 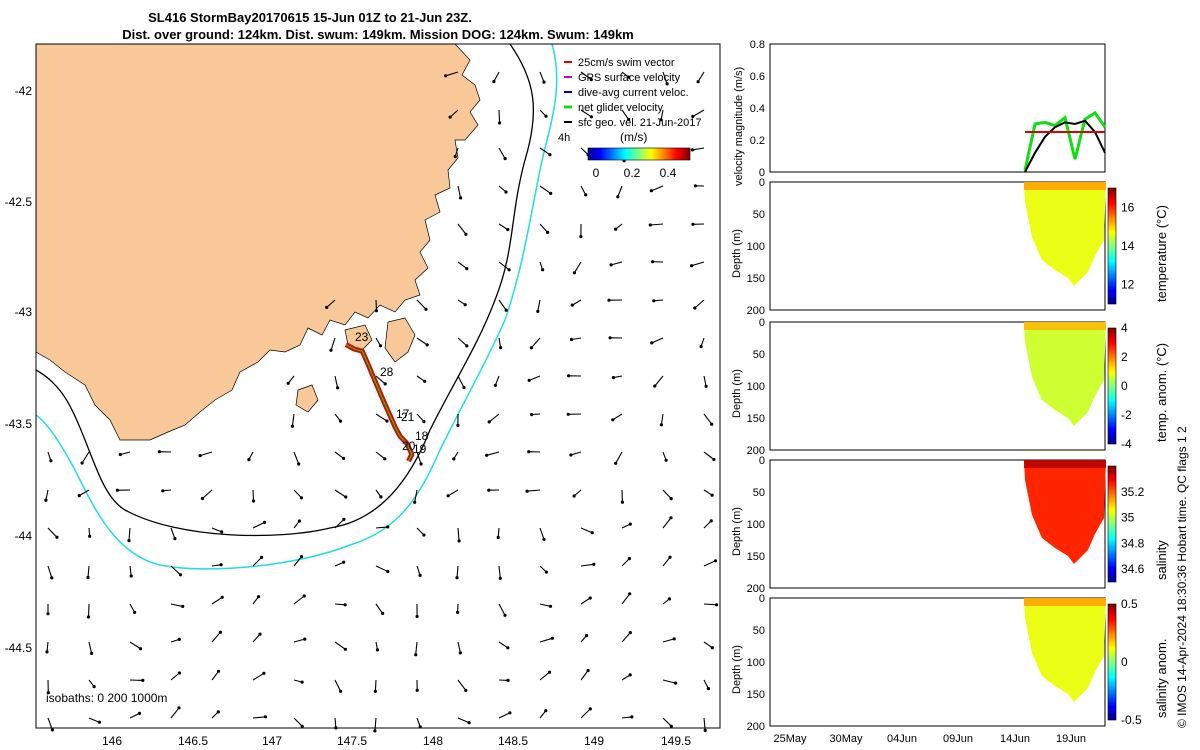 What do you see at coordinates (1124, 662) in the screenshot?
I see `colorbar-tick: 0` at bounding box center [1124, 662].